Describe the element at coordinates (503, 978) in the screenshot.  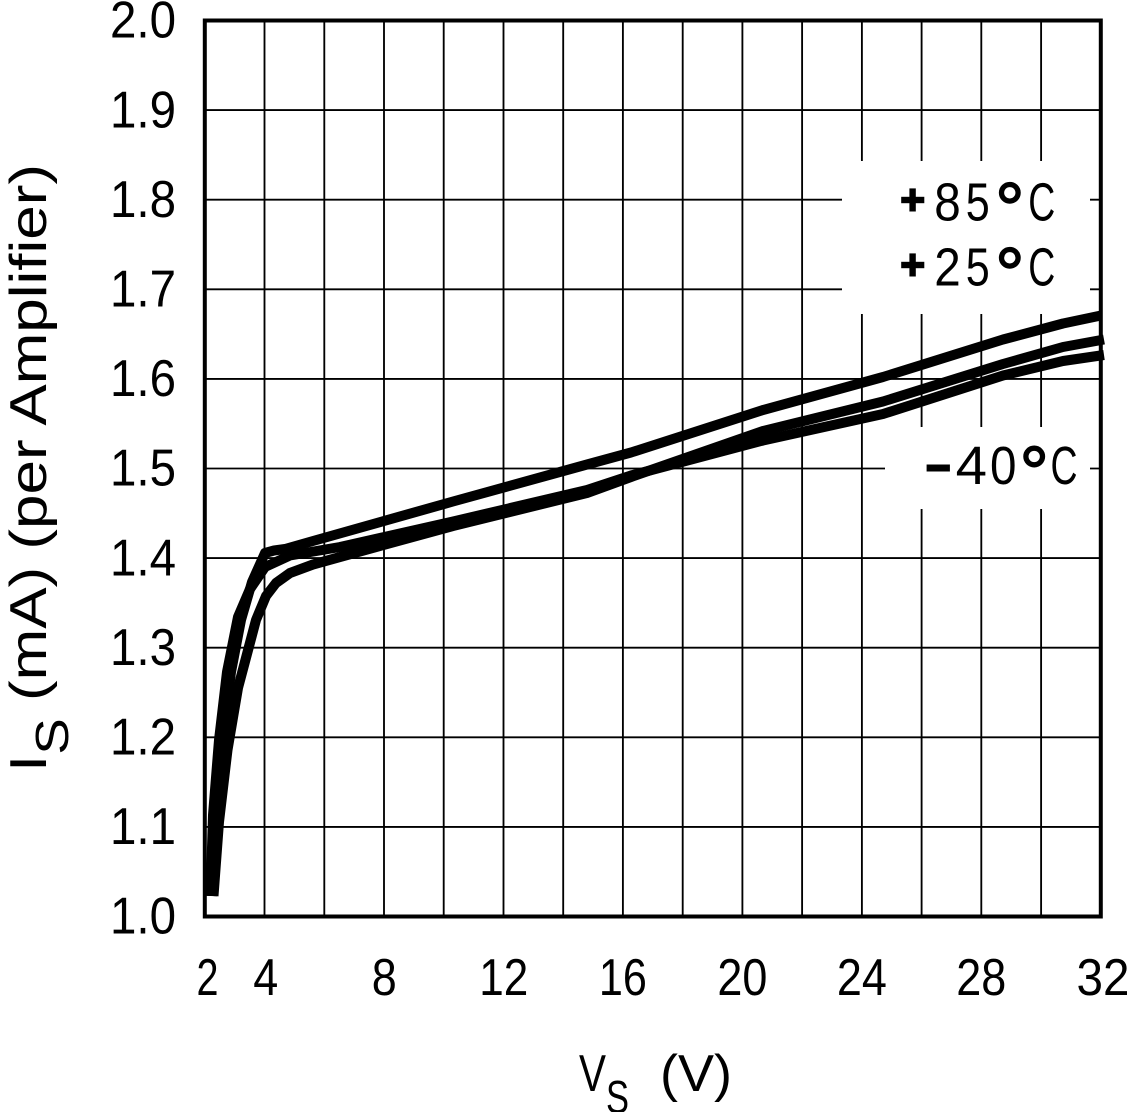
I see `svg-text: 12` at that location.